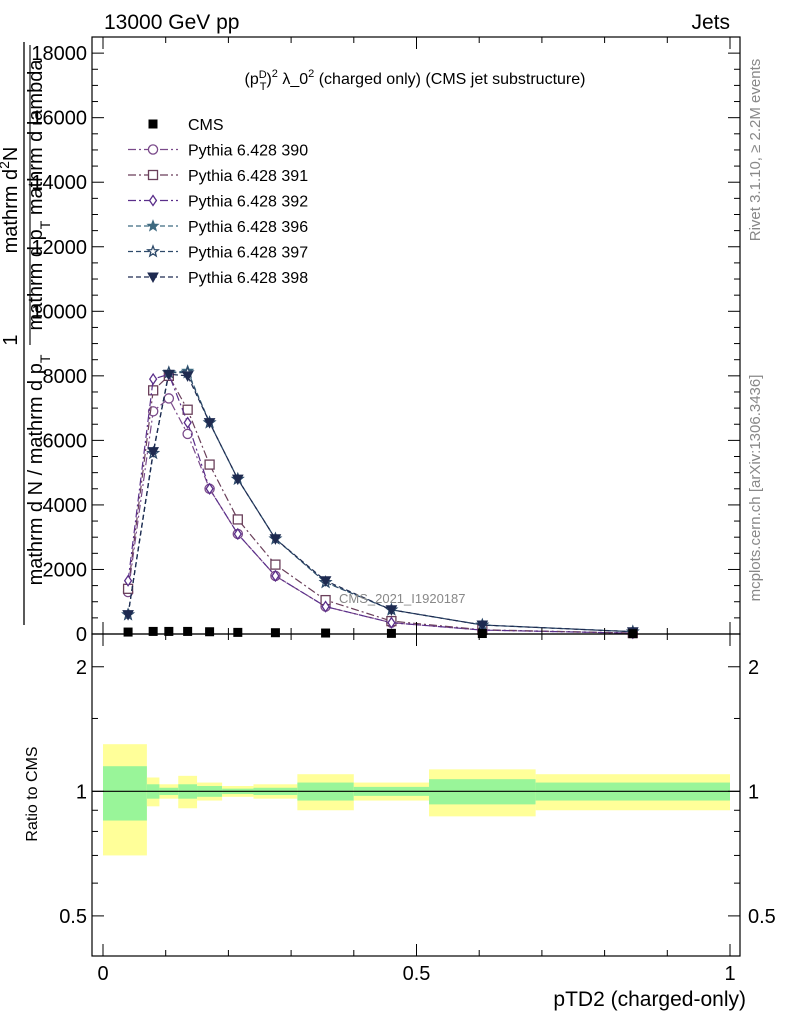 This screenshot has width=786, height=1024. Describe the element at coordinates (248, 151) in the screenshot. I see `legend-label: Pythia 6.428 390` at that location.